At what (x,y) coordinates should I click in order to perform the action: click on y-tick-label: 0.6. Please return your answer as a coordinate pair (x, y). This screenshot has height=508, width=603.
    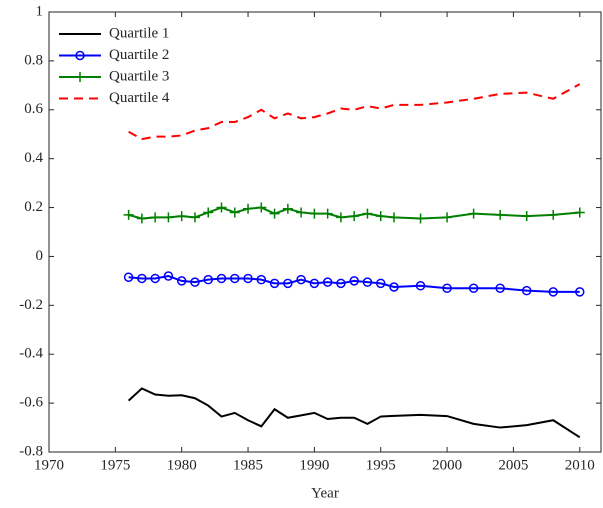
    Looking at the image, I should click on (33, 109).